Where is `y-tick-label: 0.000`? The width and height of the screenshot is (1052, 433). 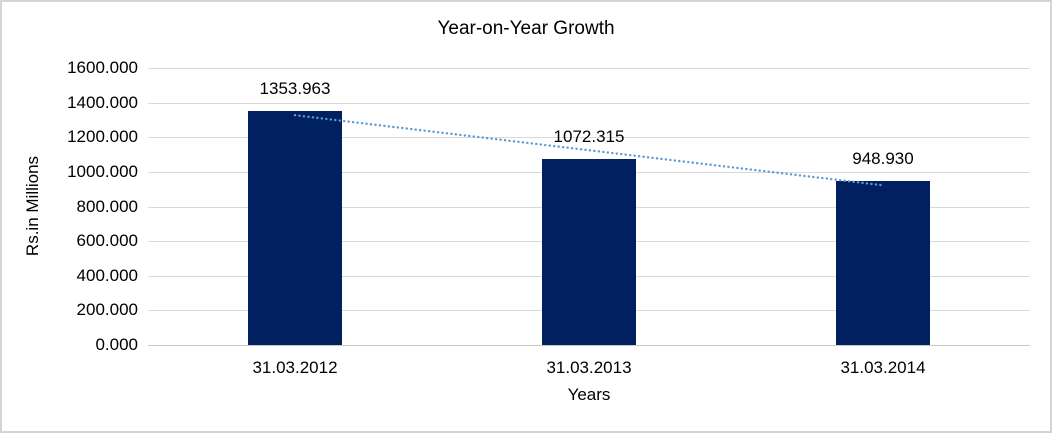
y-tick-label: 0.000 is located at coordinates (116, 344).